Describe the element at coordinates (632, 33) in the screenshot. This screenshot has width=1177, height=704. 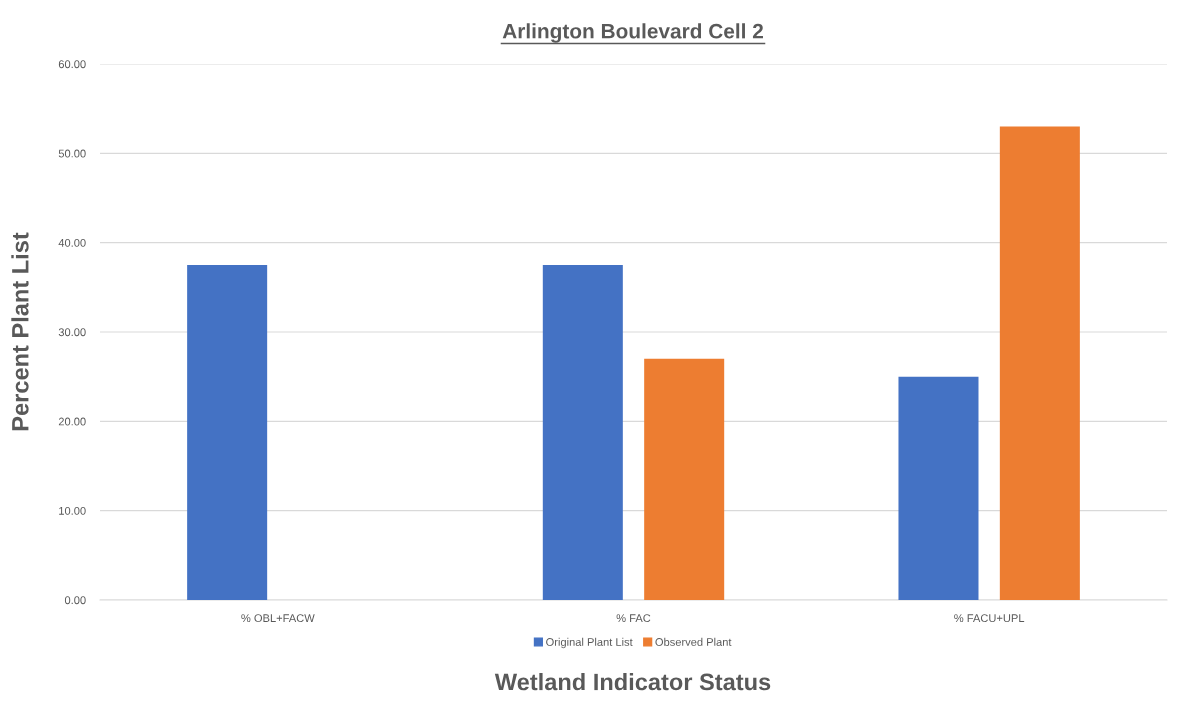
I see `chart-title: Arlington Boulevard Cell 2` at that location.